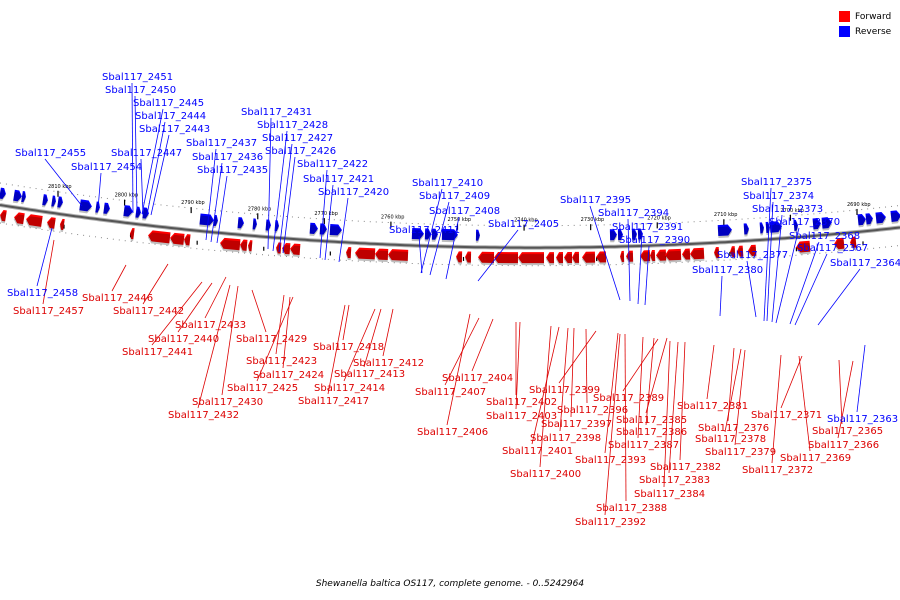  I want to click on forward-gene-label: Sbal117_2407, so click(450, 392).